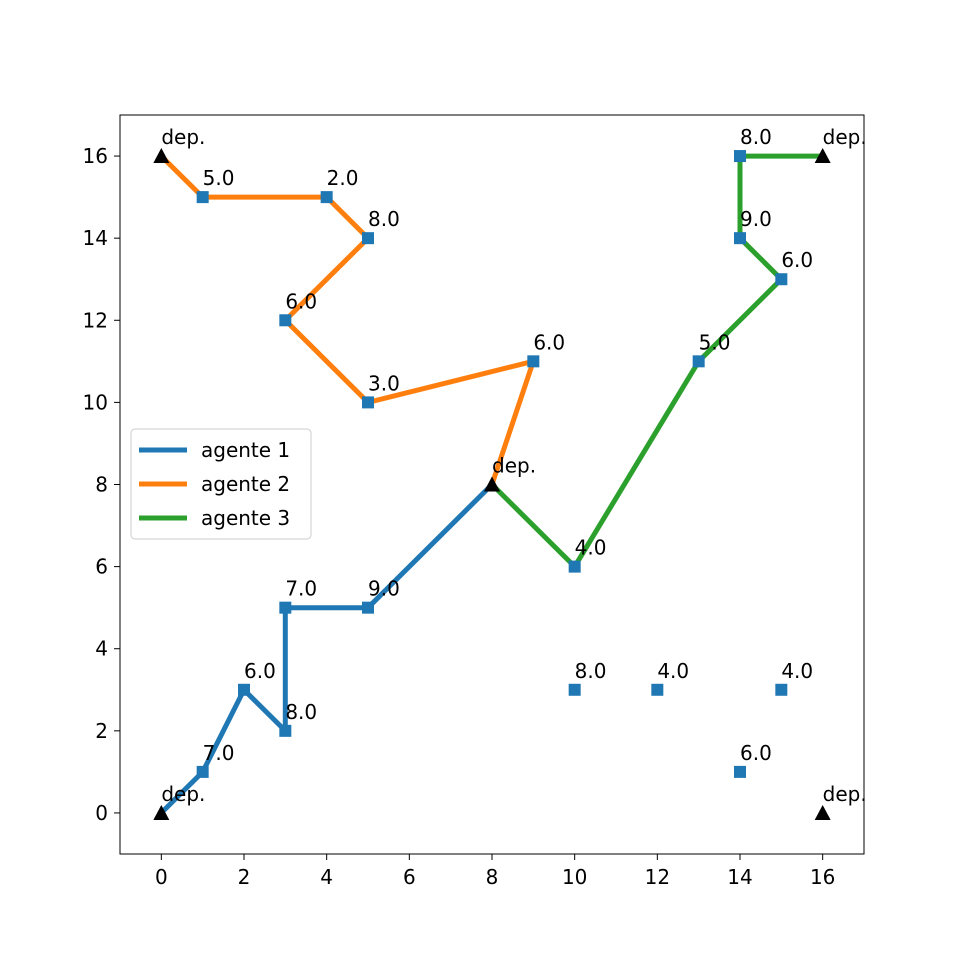  I want to click on x-tick-label: 0, so click(161, 877).